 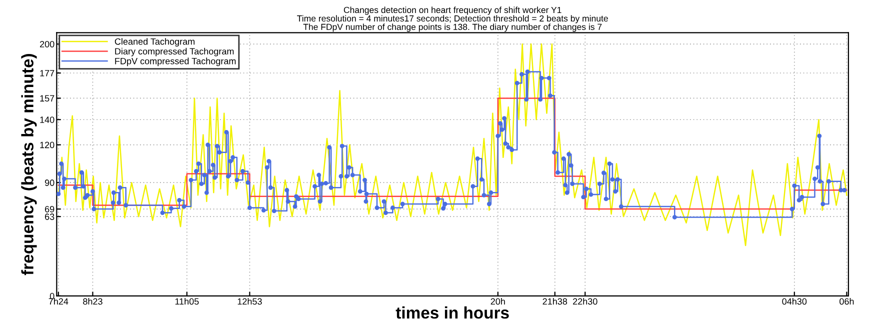 I want to click on x-tick-label: 8h23, so click(x=92, y=301).